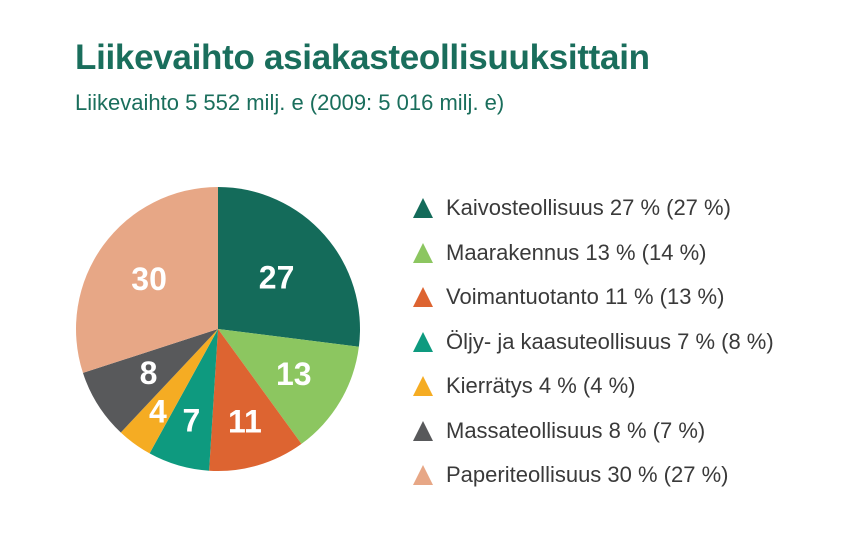  Describe the element at coordinates (576, 430) in the screenshot. I see `legend-label: Massateollisuus 8 % (7 %)` at that location.